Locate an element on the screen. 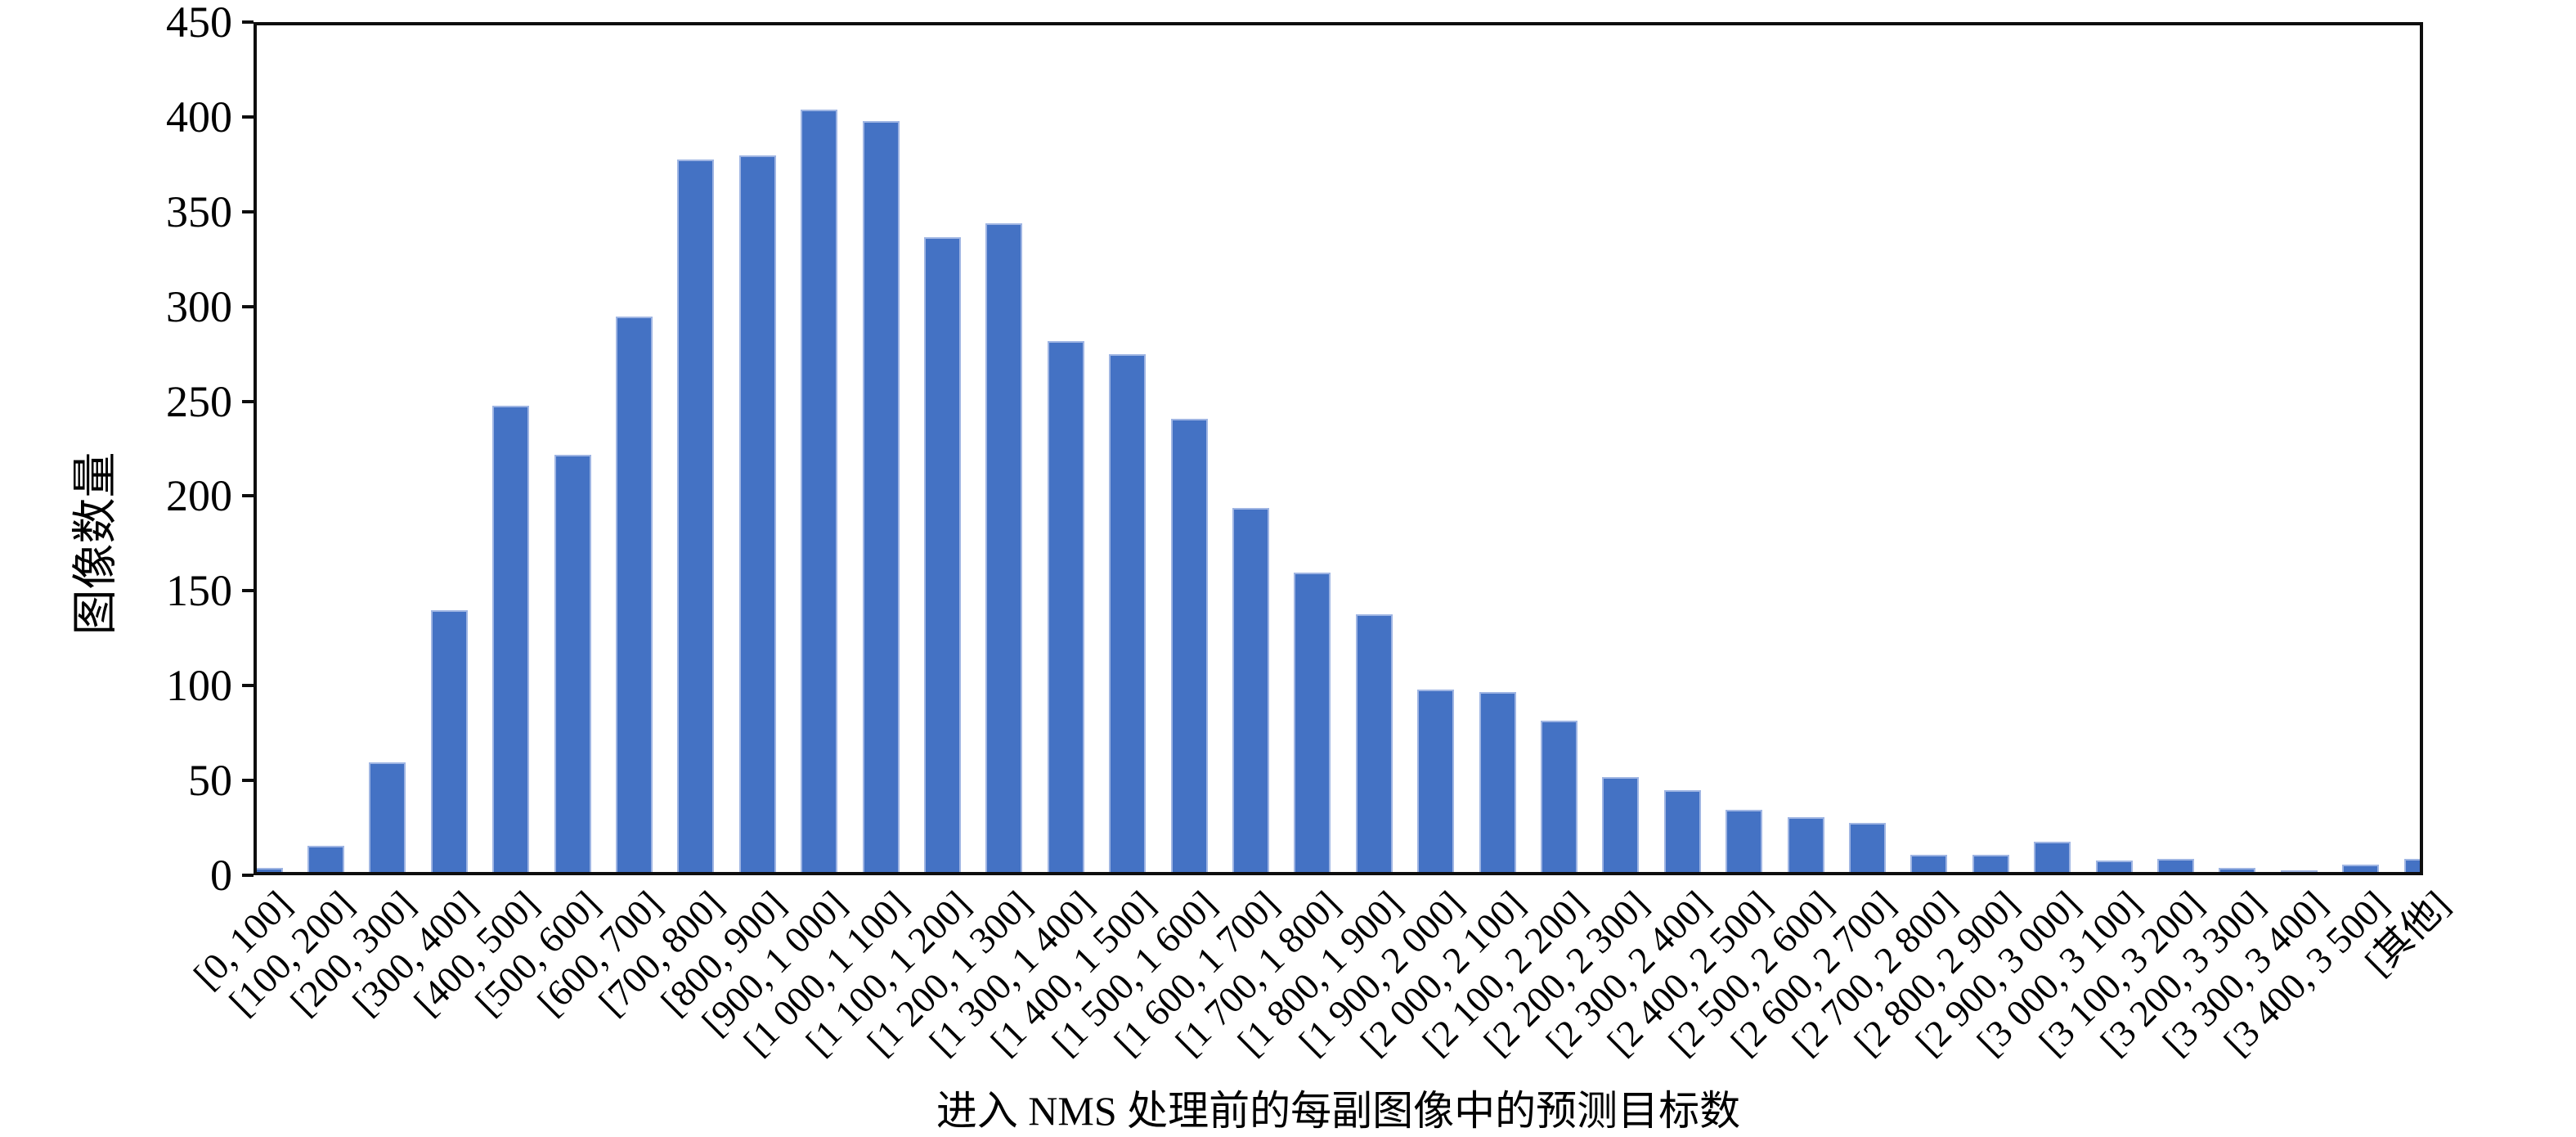  bar-[1 300, 1 400] is located at coordinates (1066, 606).